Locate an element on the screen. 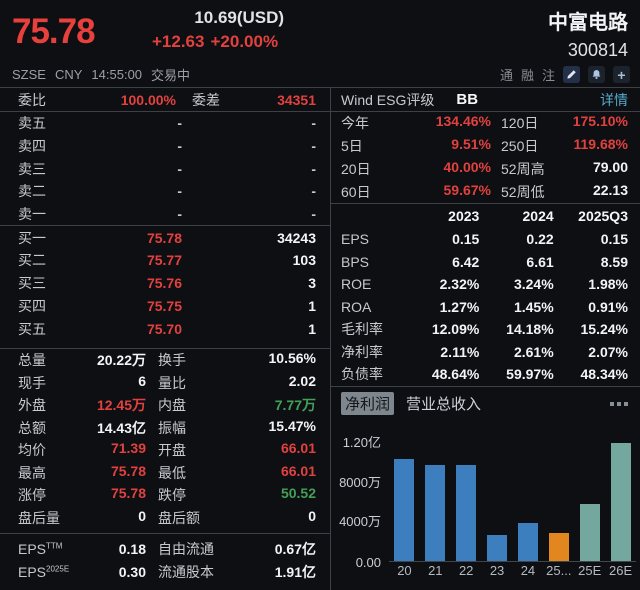  stat-label: 振幅 is located at coordinates (172, 427).